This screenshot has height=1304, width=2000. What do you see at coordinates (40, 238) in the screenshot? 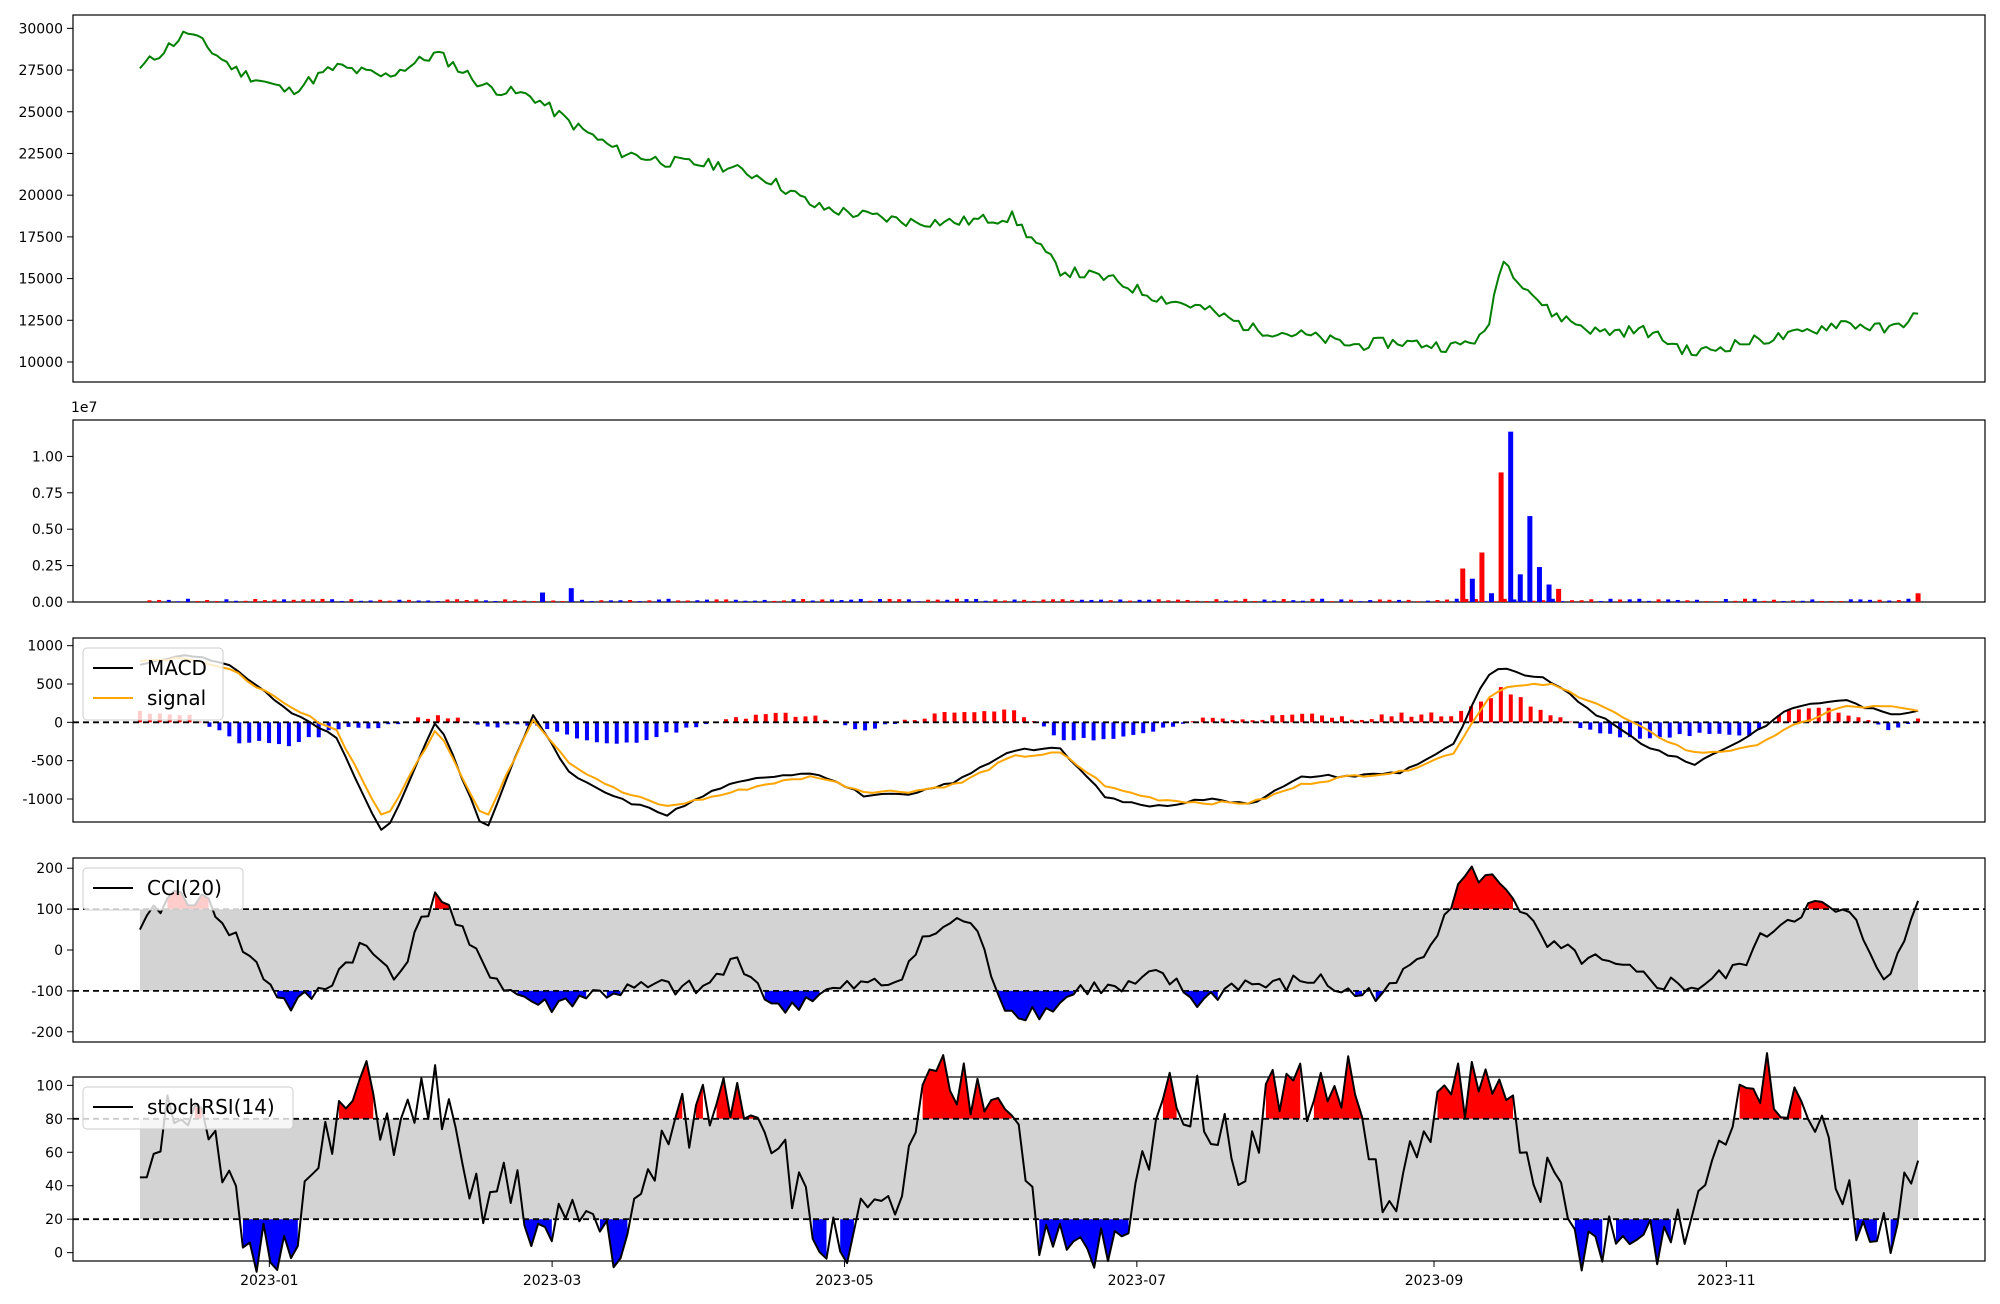
I see `price-ytick-label: 17500` at bounding box center [40, 238].